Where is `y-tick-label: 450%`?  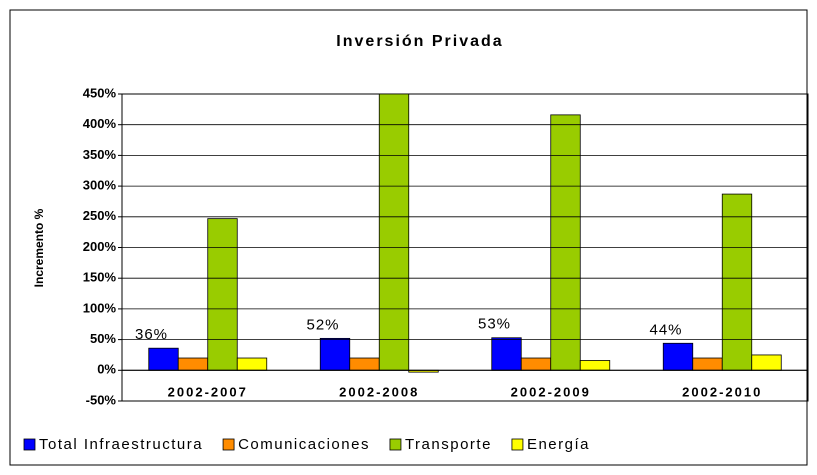 y-tick-label: 450% is located at coordinates (100, 92).